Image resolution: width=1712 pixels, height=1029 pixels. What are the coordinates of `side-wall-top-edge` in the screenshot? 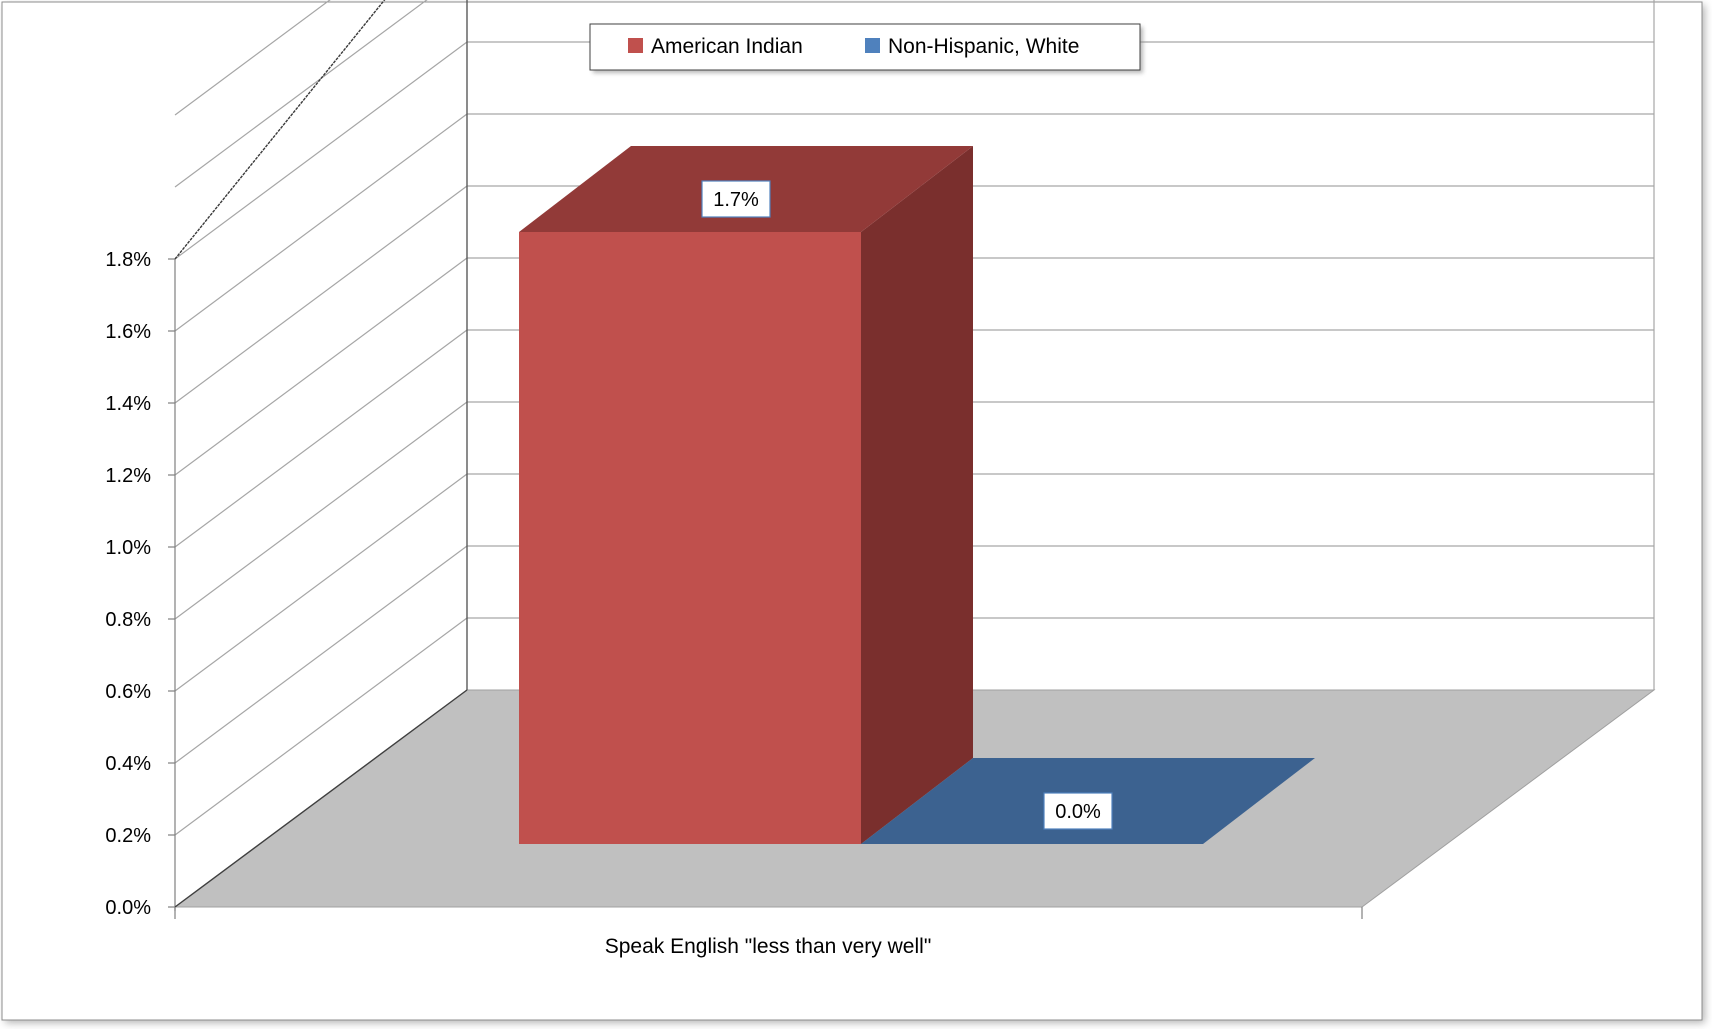 It's located at (280, 130).